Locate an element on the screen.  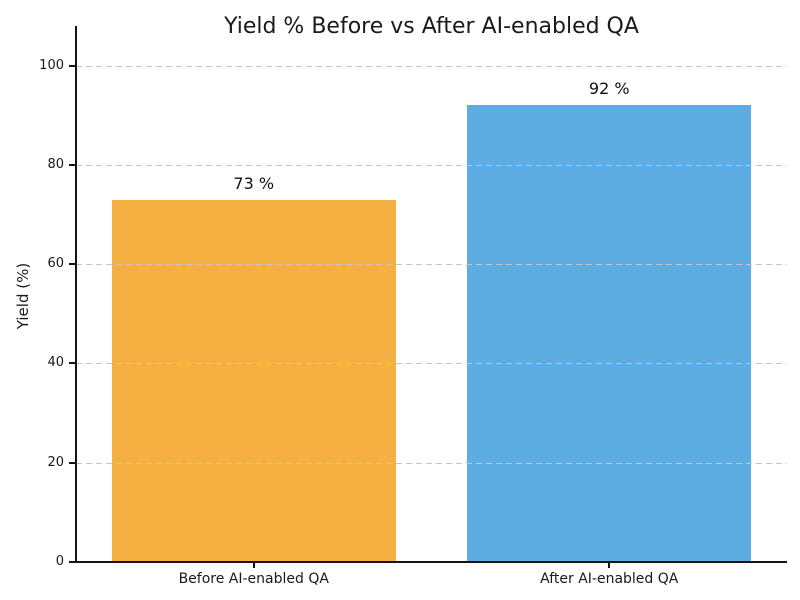
bar-value-label: 92 % is located at coordinates (609, 89).